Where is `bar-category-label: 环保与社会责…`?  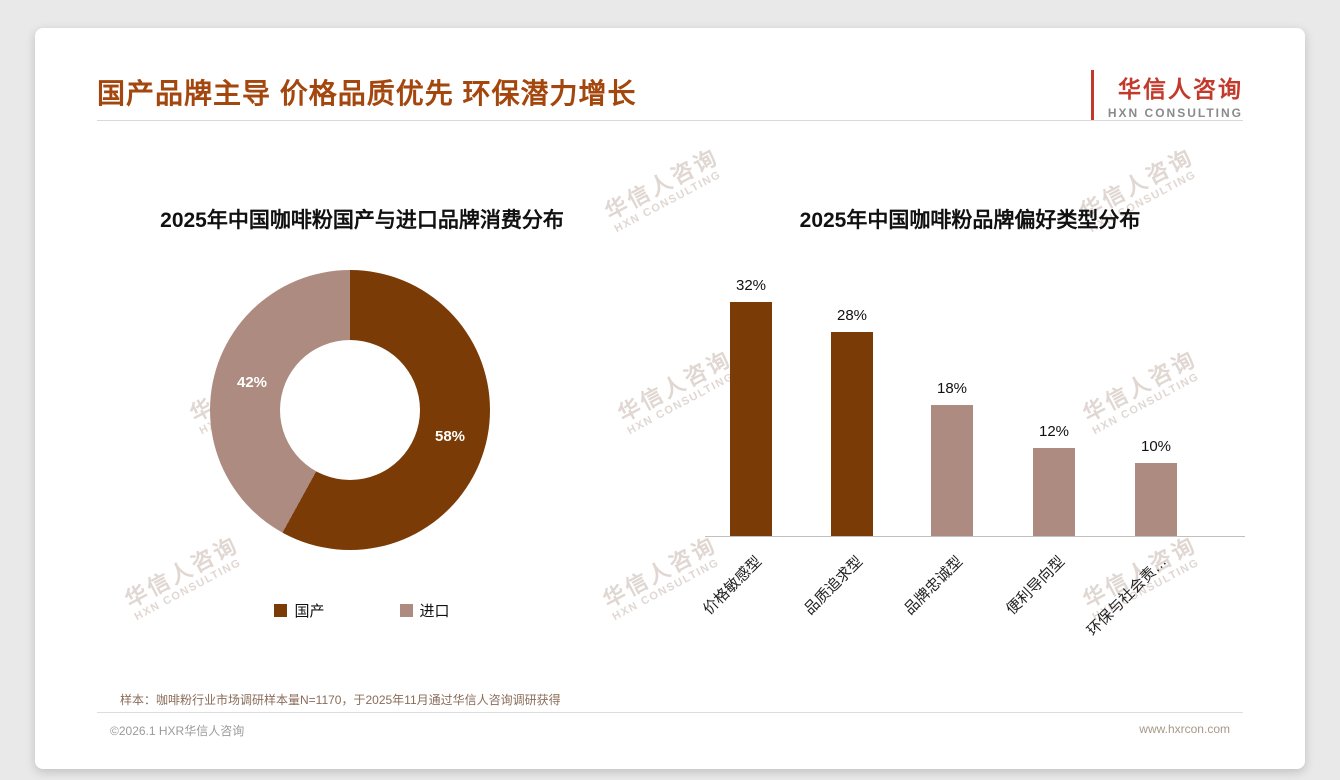
bar-category-label: 环保与社会责… is located at coordinates (1127, 596).